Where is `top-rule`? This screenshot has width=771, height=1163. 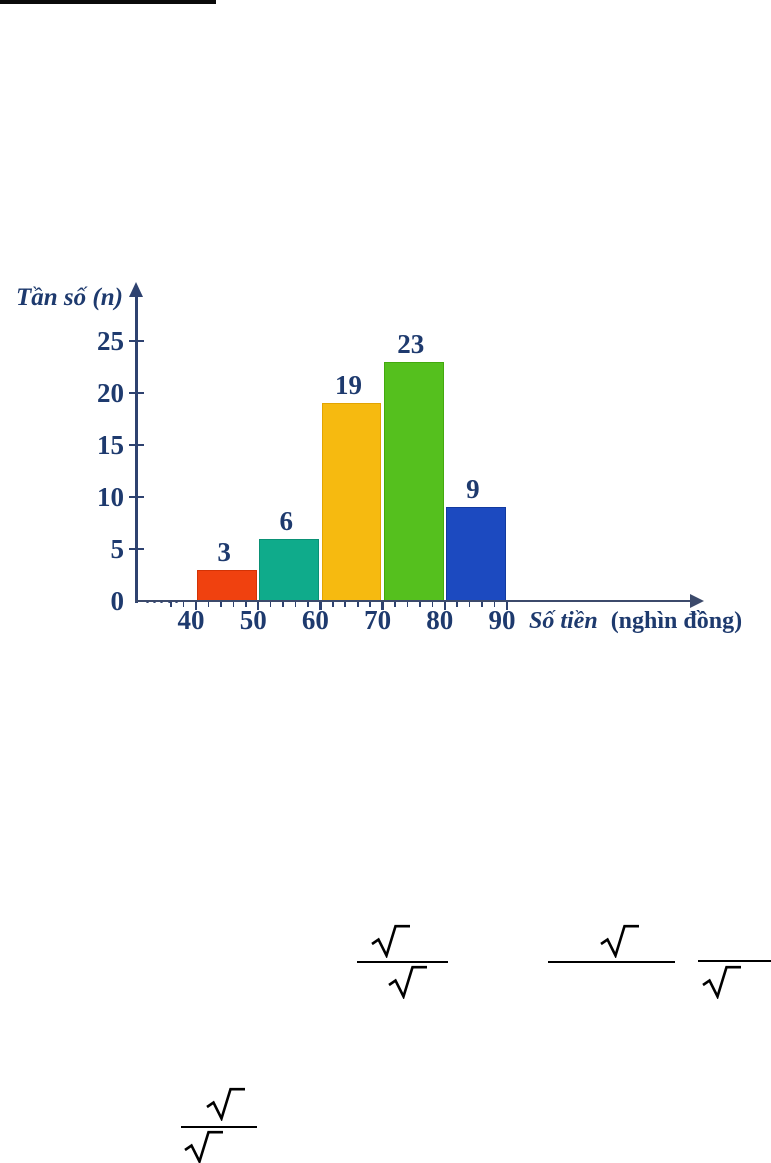 top-rule is located at coordinates (108, 2).